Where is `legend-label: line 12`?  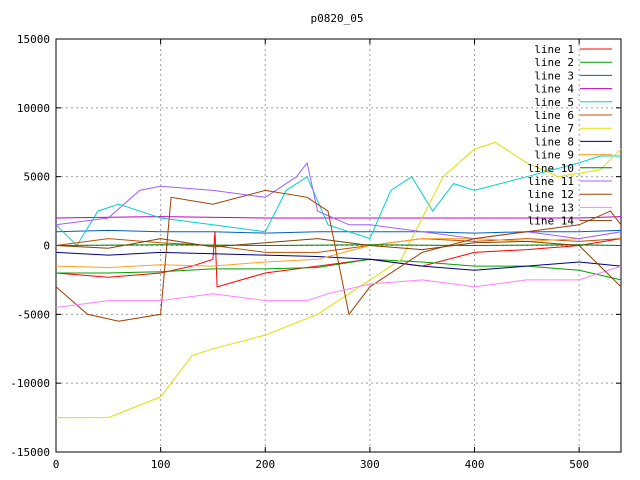
legend-label: line 12 is located at coordinates (551, 194).